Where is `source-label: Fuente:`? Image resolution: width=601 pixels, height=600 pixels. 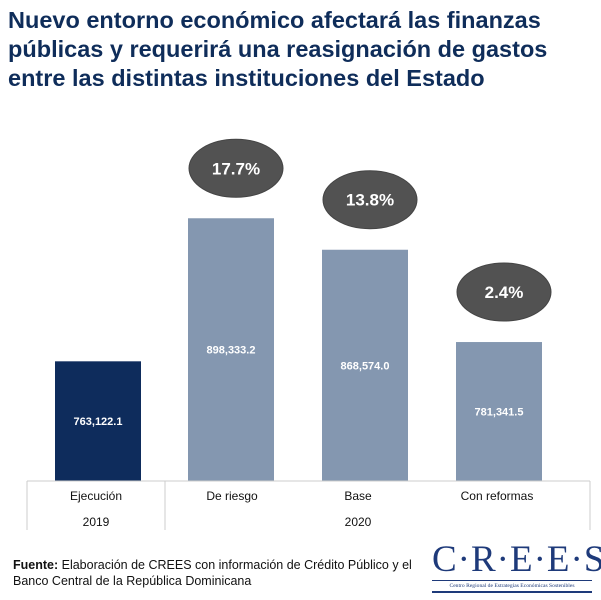 source-label: Fuente: is located at coordinates (36, 565).